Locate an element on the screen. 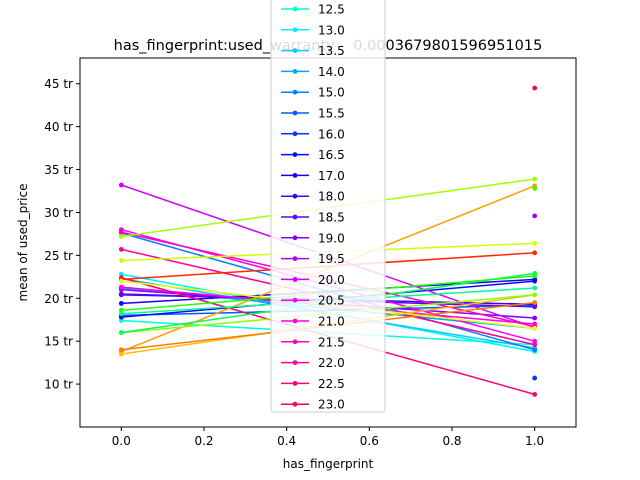  legend-label: 19.5 is located at coordinates (331, 259).